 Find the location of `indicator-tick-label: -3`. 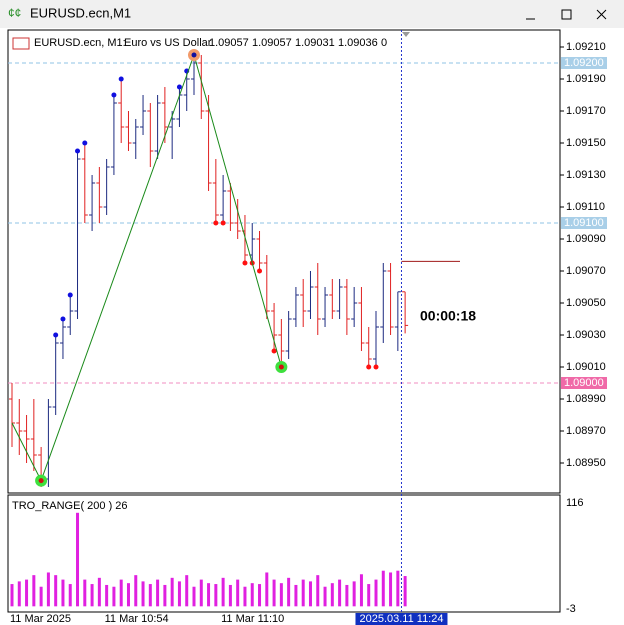

indicator-tick-label: -3 is located at coordinates (571, 609).